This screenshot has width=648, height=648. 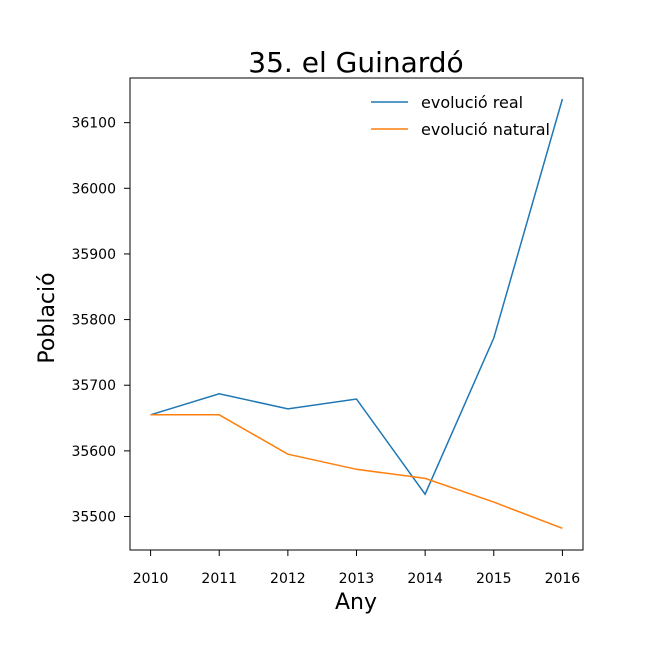 What do you see at coordinates (93, 452) in the screenshot?
I see `y-tick-label: 35600` at bounding box center [93, 452].